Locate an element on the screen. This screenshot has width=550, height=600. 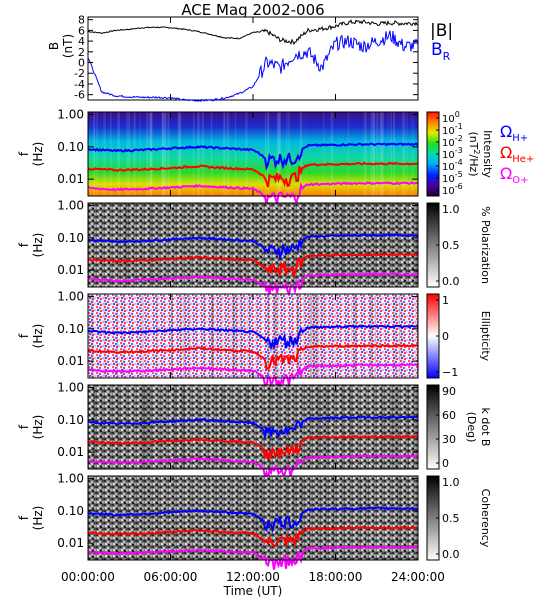
mag-ytick-label: 2 is located at coordinates (81, 52).